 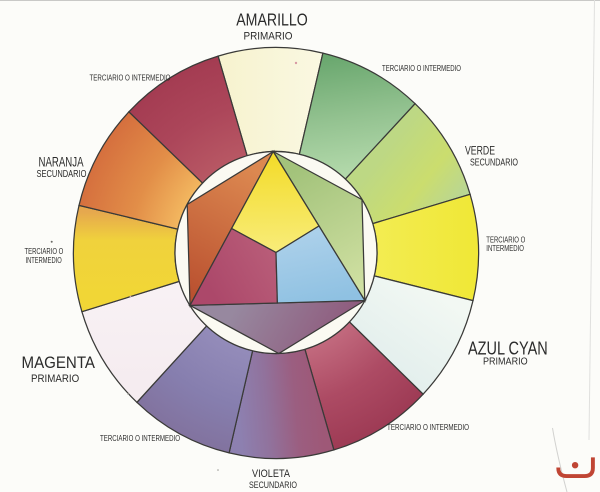 What do you see at coordinates (272, 20) in the screenshot?
I see `svg-text: AMARILLO` at bounding box center [272, 20].